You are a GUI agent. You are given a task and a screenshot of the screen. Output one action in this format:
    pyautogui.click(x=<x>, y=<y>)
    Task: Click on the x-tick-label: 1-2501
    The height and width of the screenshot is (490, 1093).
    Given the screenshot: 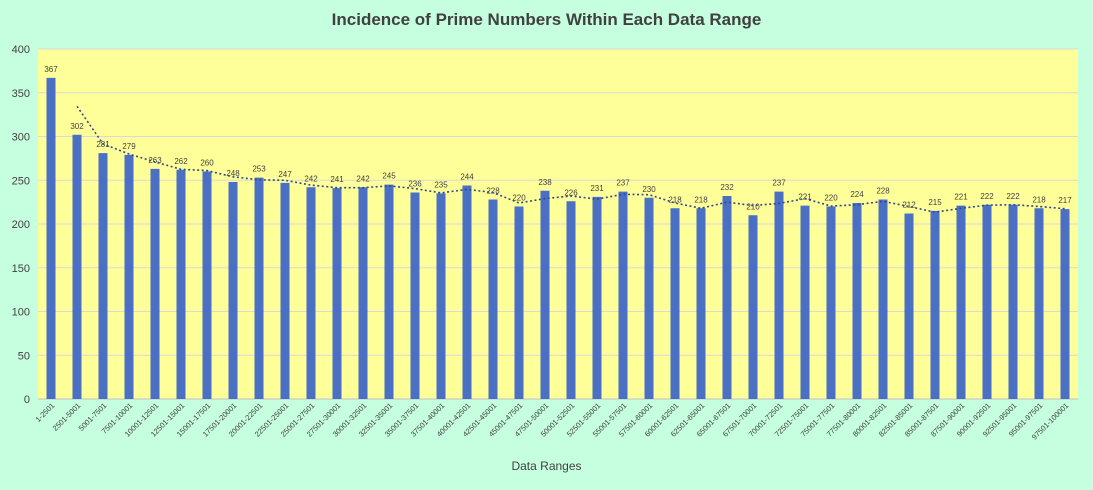 What is the action you would take?
    pyautogui.click(x=45, y=412)
    